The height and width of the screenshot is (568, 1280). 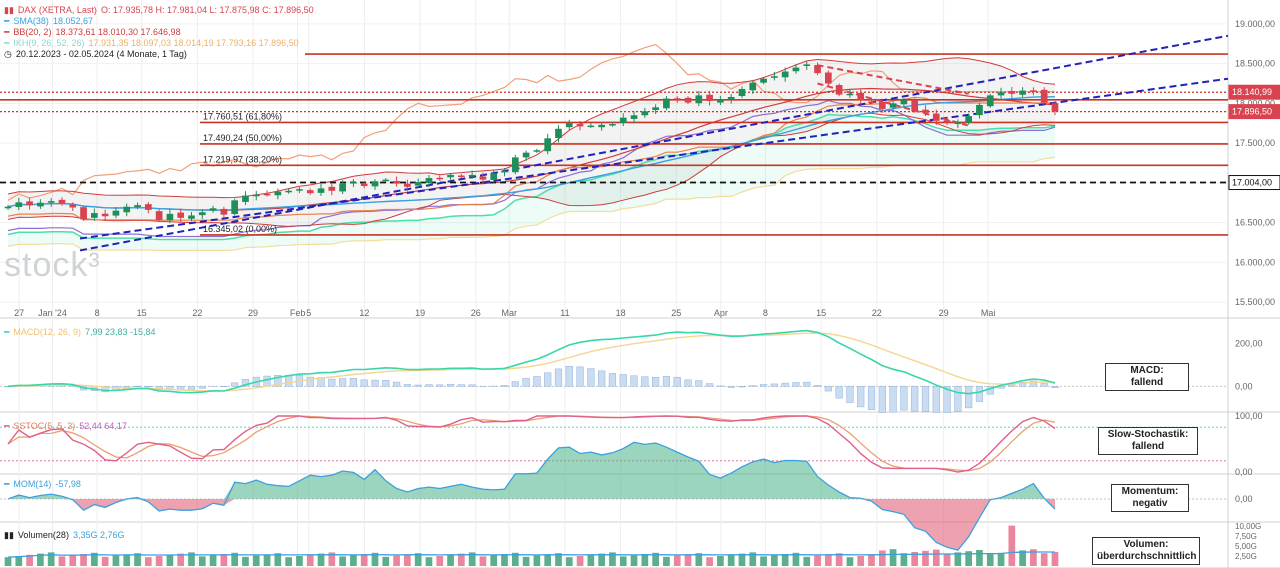 I want to click on x-tick-label: Apr, so click(x=721, y=313).